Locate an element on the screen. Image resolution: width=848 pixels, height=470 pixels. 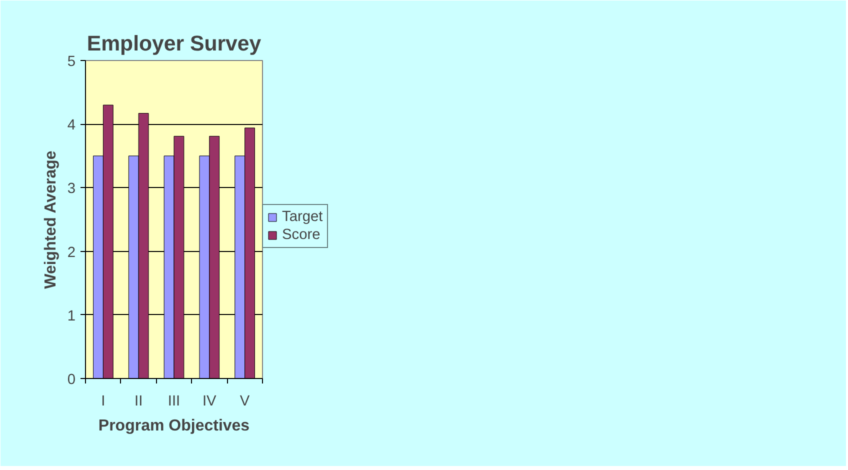
x-tick-label: III is located at coordinates (174, 402).